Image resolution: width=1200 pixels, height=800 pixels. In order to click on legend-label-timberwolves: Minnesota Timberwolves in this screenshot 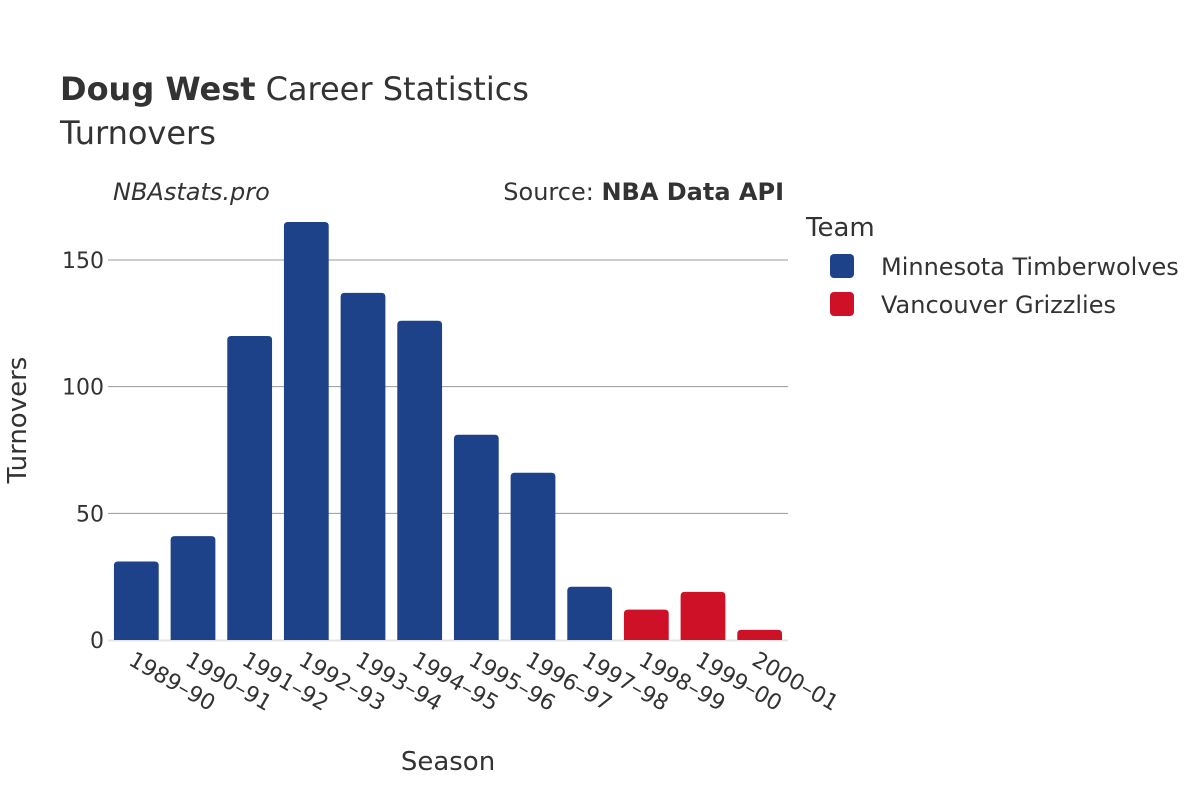, I will do `click(1030, 267)`.